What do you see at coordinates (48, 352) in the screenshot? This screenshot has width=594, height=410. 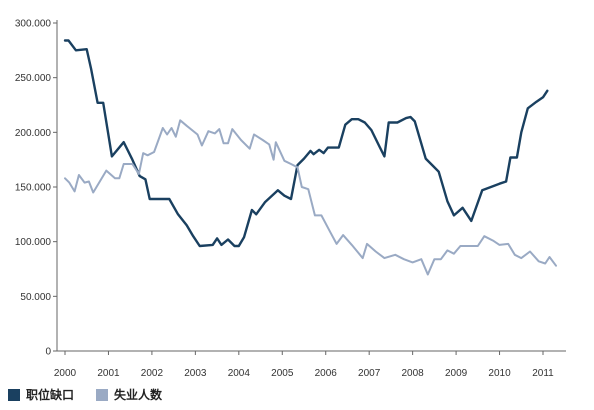 I see `y-tick-label: 0` at bounding box center [48, 352].